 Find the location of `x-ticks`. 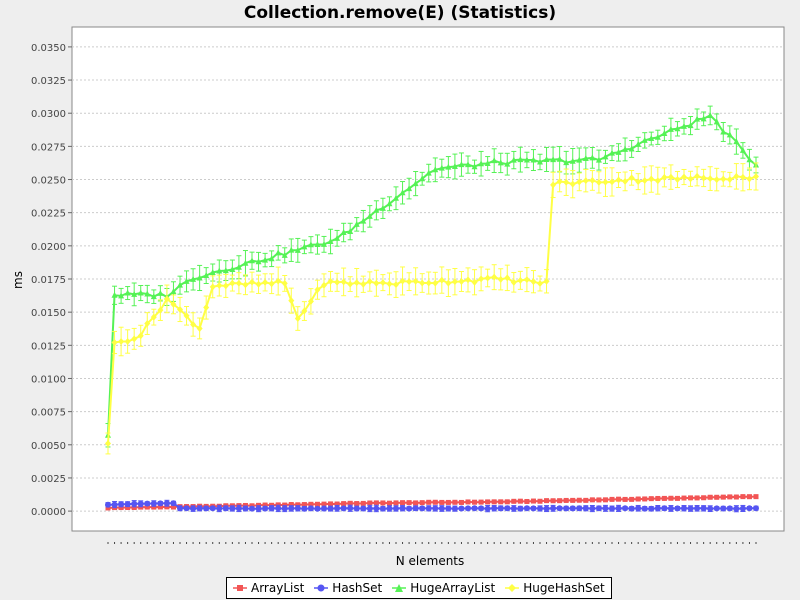

x-ticks is located at coordinates (432, 543).